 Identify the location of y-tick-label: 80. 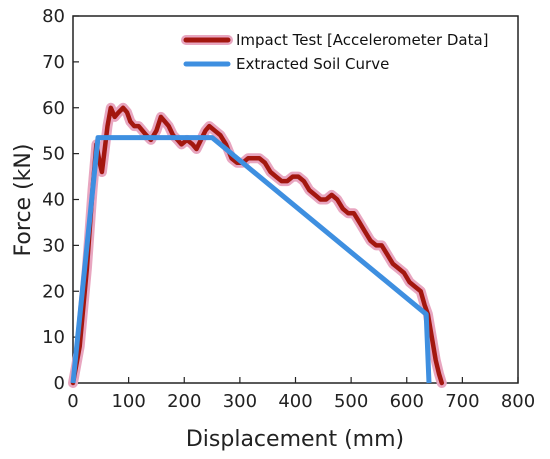
(53, 16).